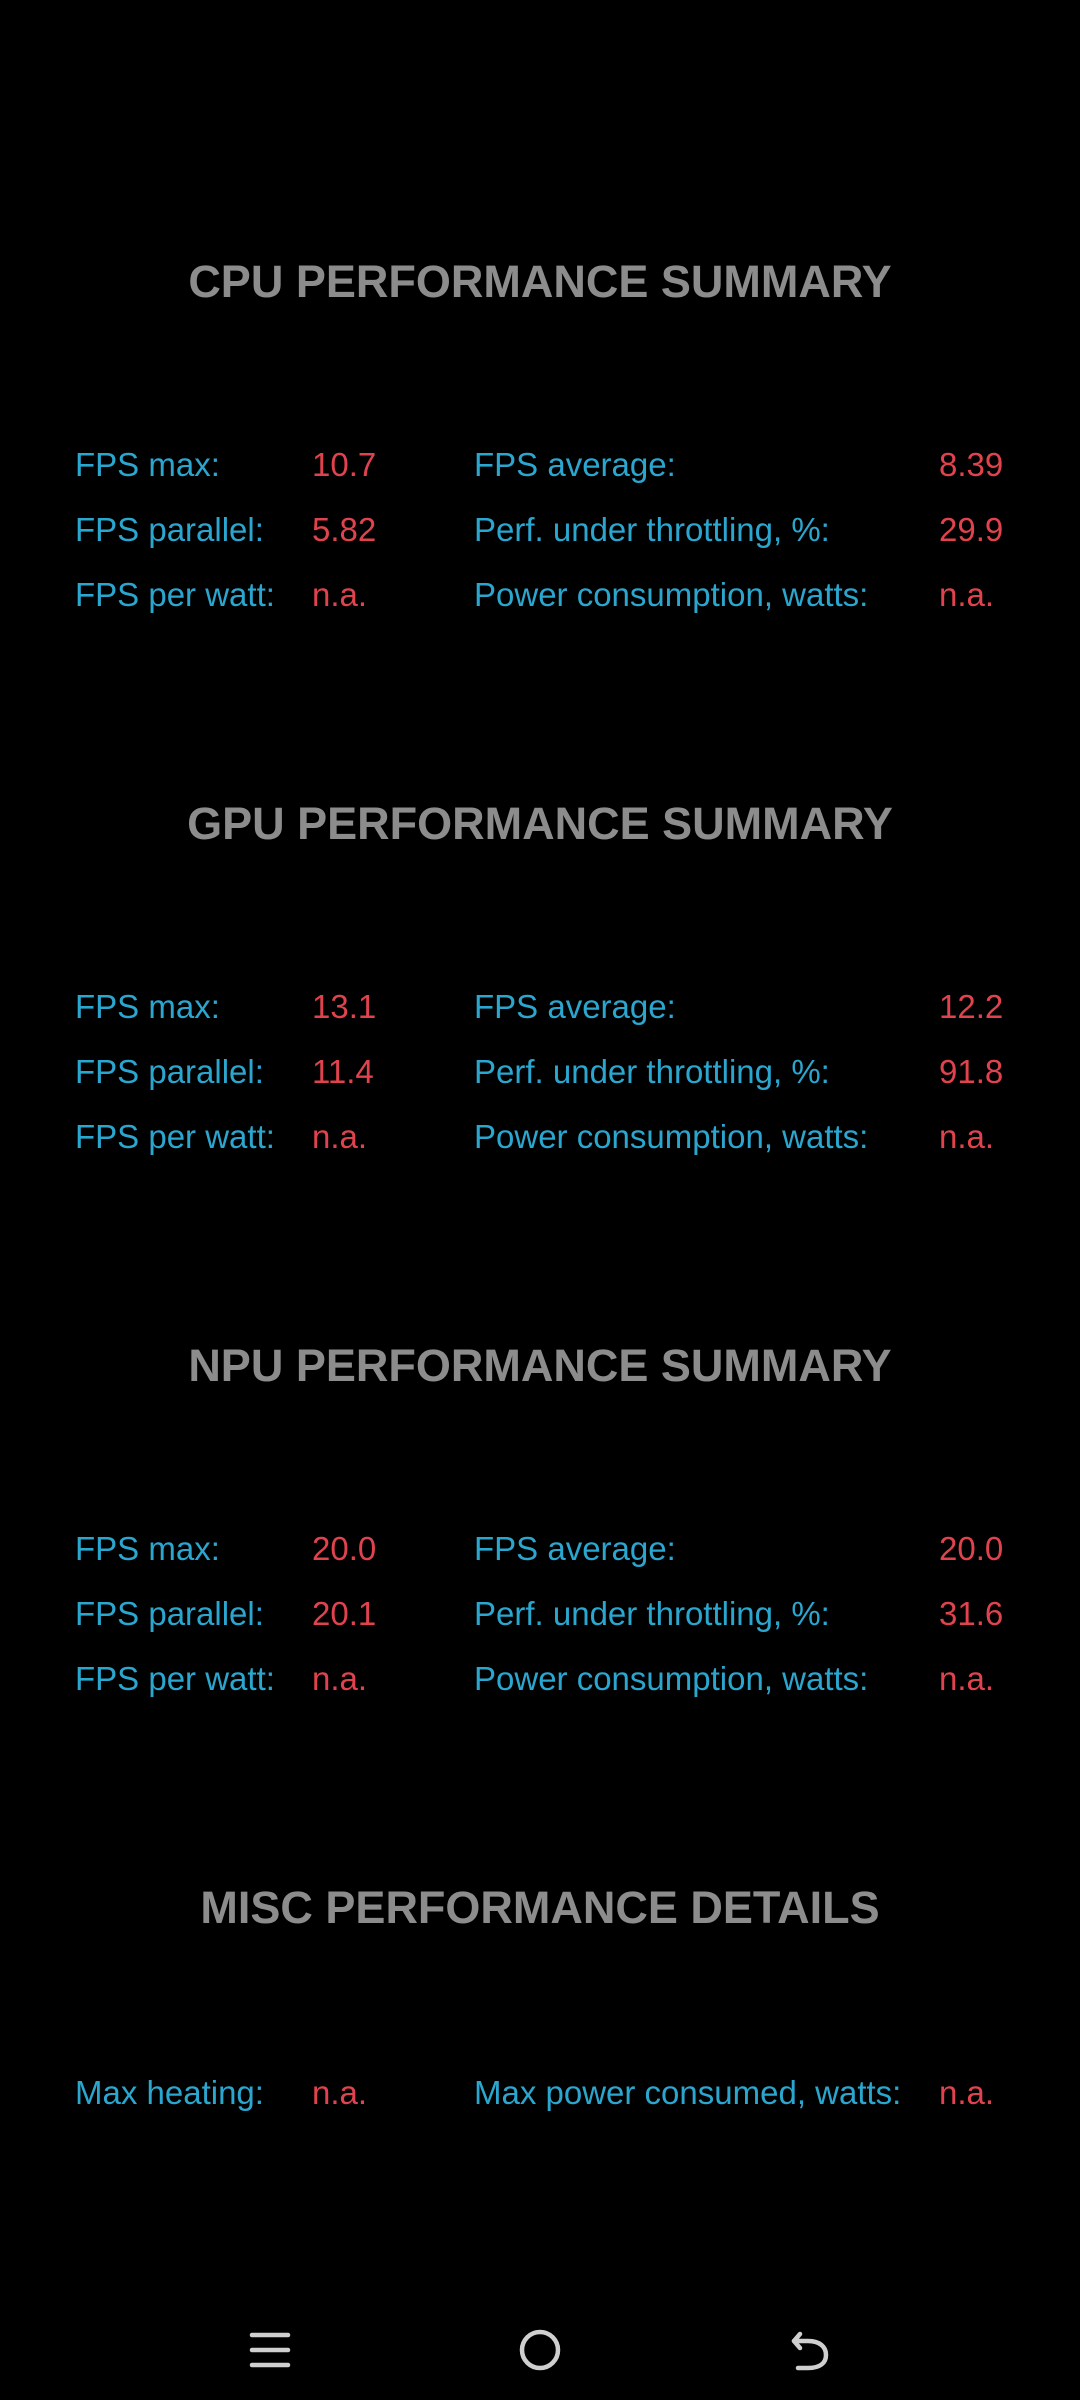 This screenshot has width=1080, height=2400. Describe the element at coordinates (540, 823) in the screenshot. I see `gpu-section-title: GPU PERFORMANCE SUMMARY` at that location.